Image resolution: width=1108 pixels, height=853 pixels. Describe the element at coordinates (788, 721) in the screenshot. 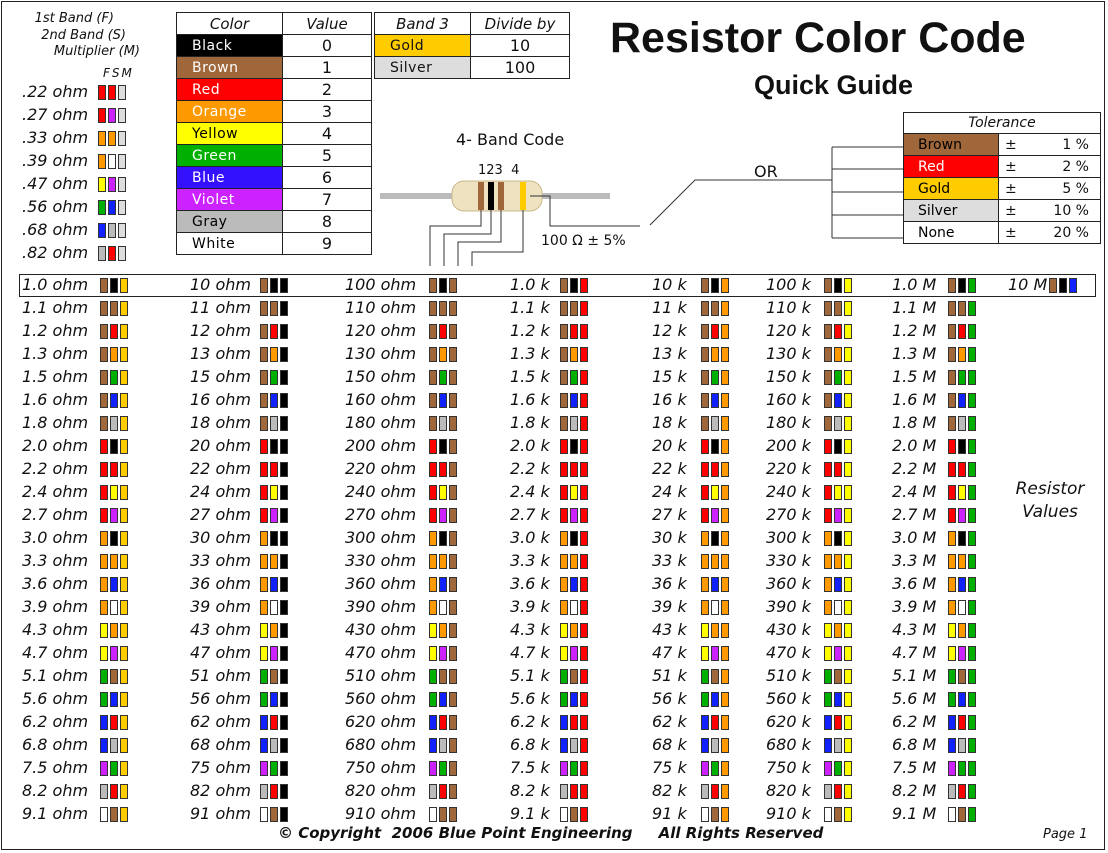

I see `resistor-value-label: 620 k` at that location.